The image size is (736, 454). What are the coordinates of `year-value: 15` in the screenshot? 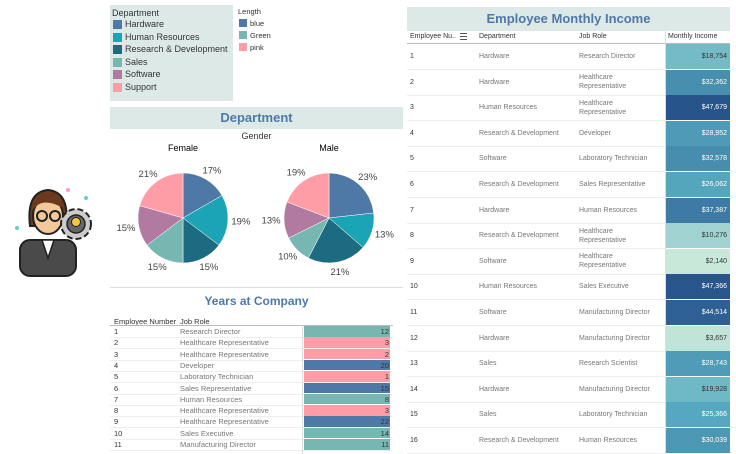 It's located at (384, 388).